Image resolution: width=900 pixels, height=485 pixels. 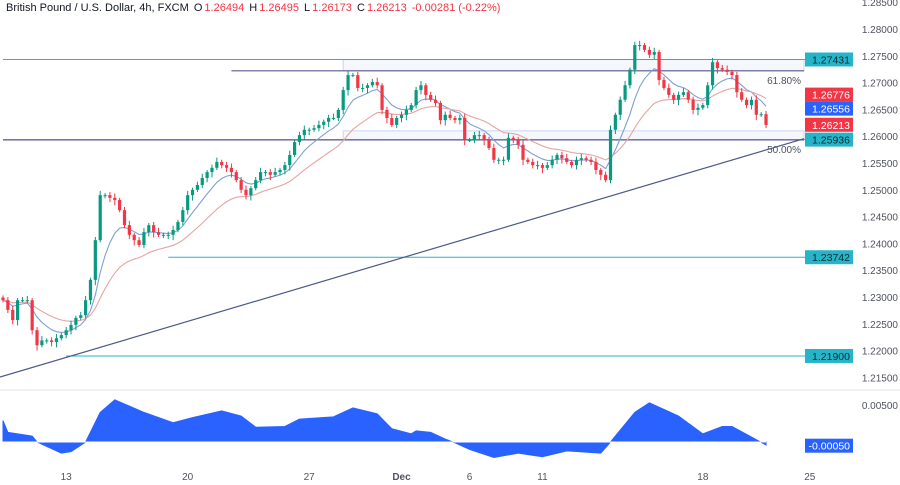 What do you see at coordinates (332, 8) in the screenshot?
I see `low-value: 1.26173` at bounding box center [332, 8].